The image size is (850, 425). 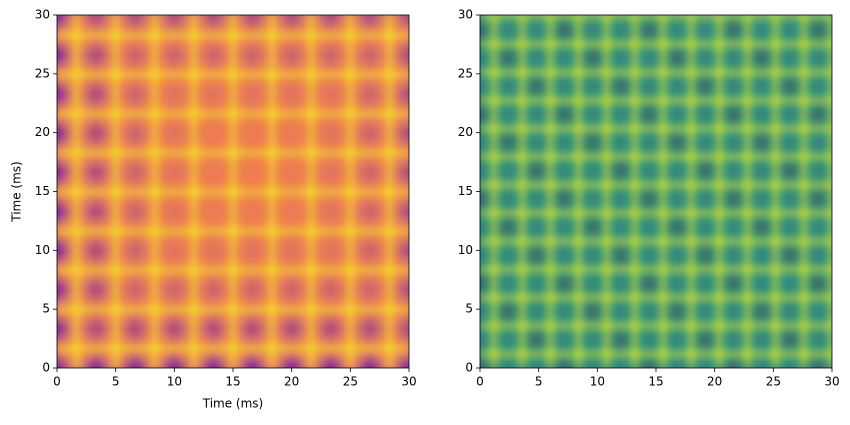 I want to click on y-tick-label: 5, so click(x=469, y=309).